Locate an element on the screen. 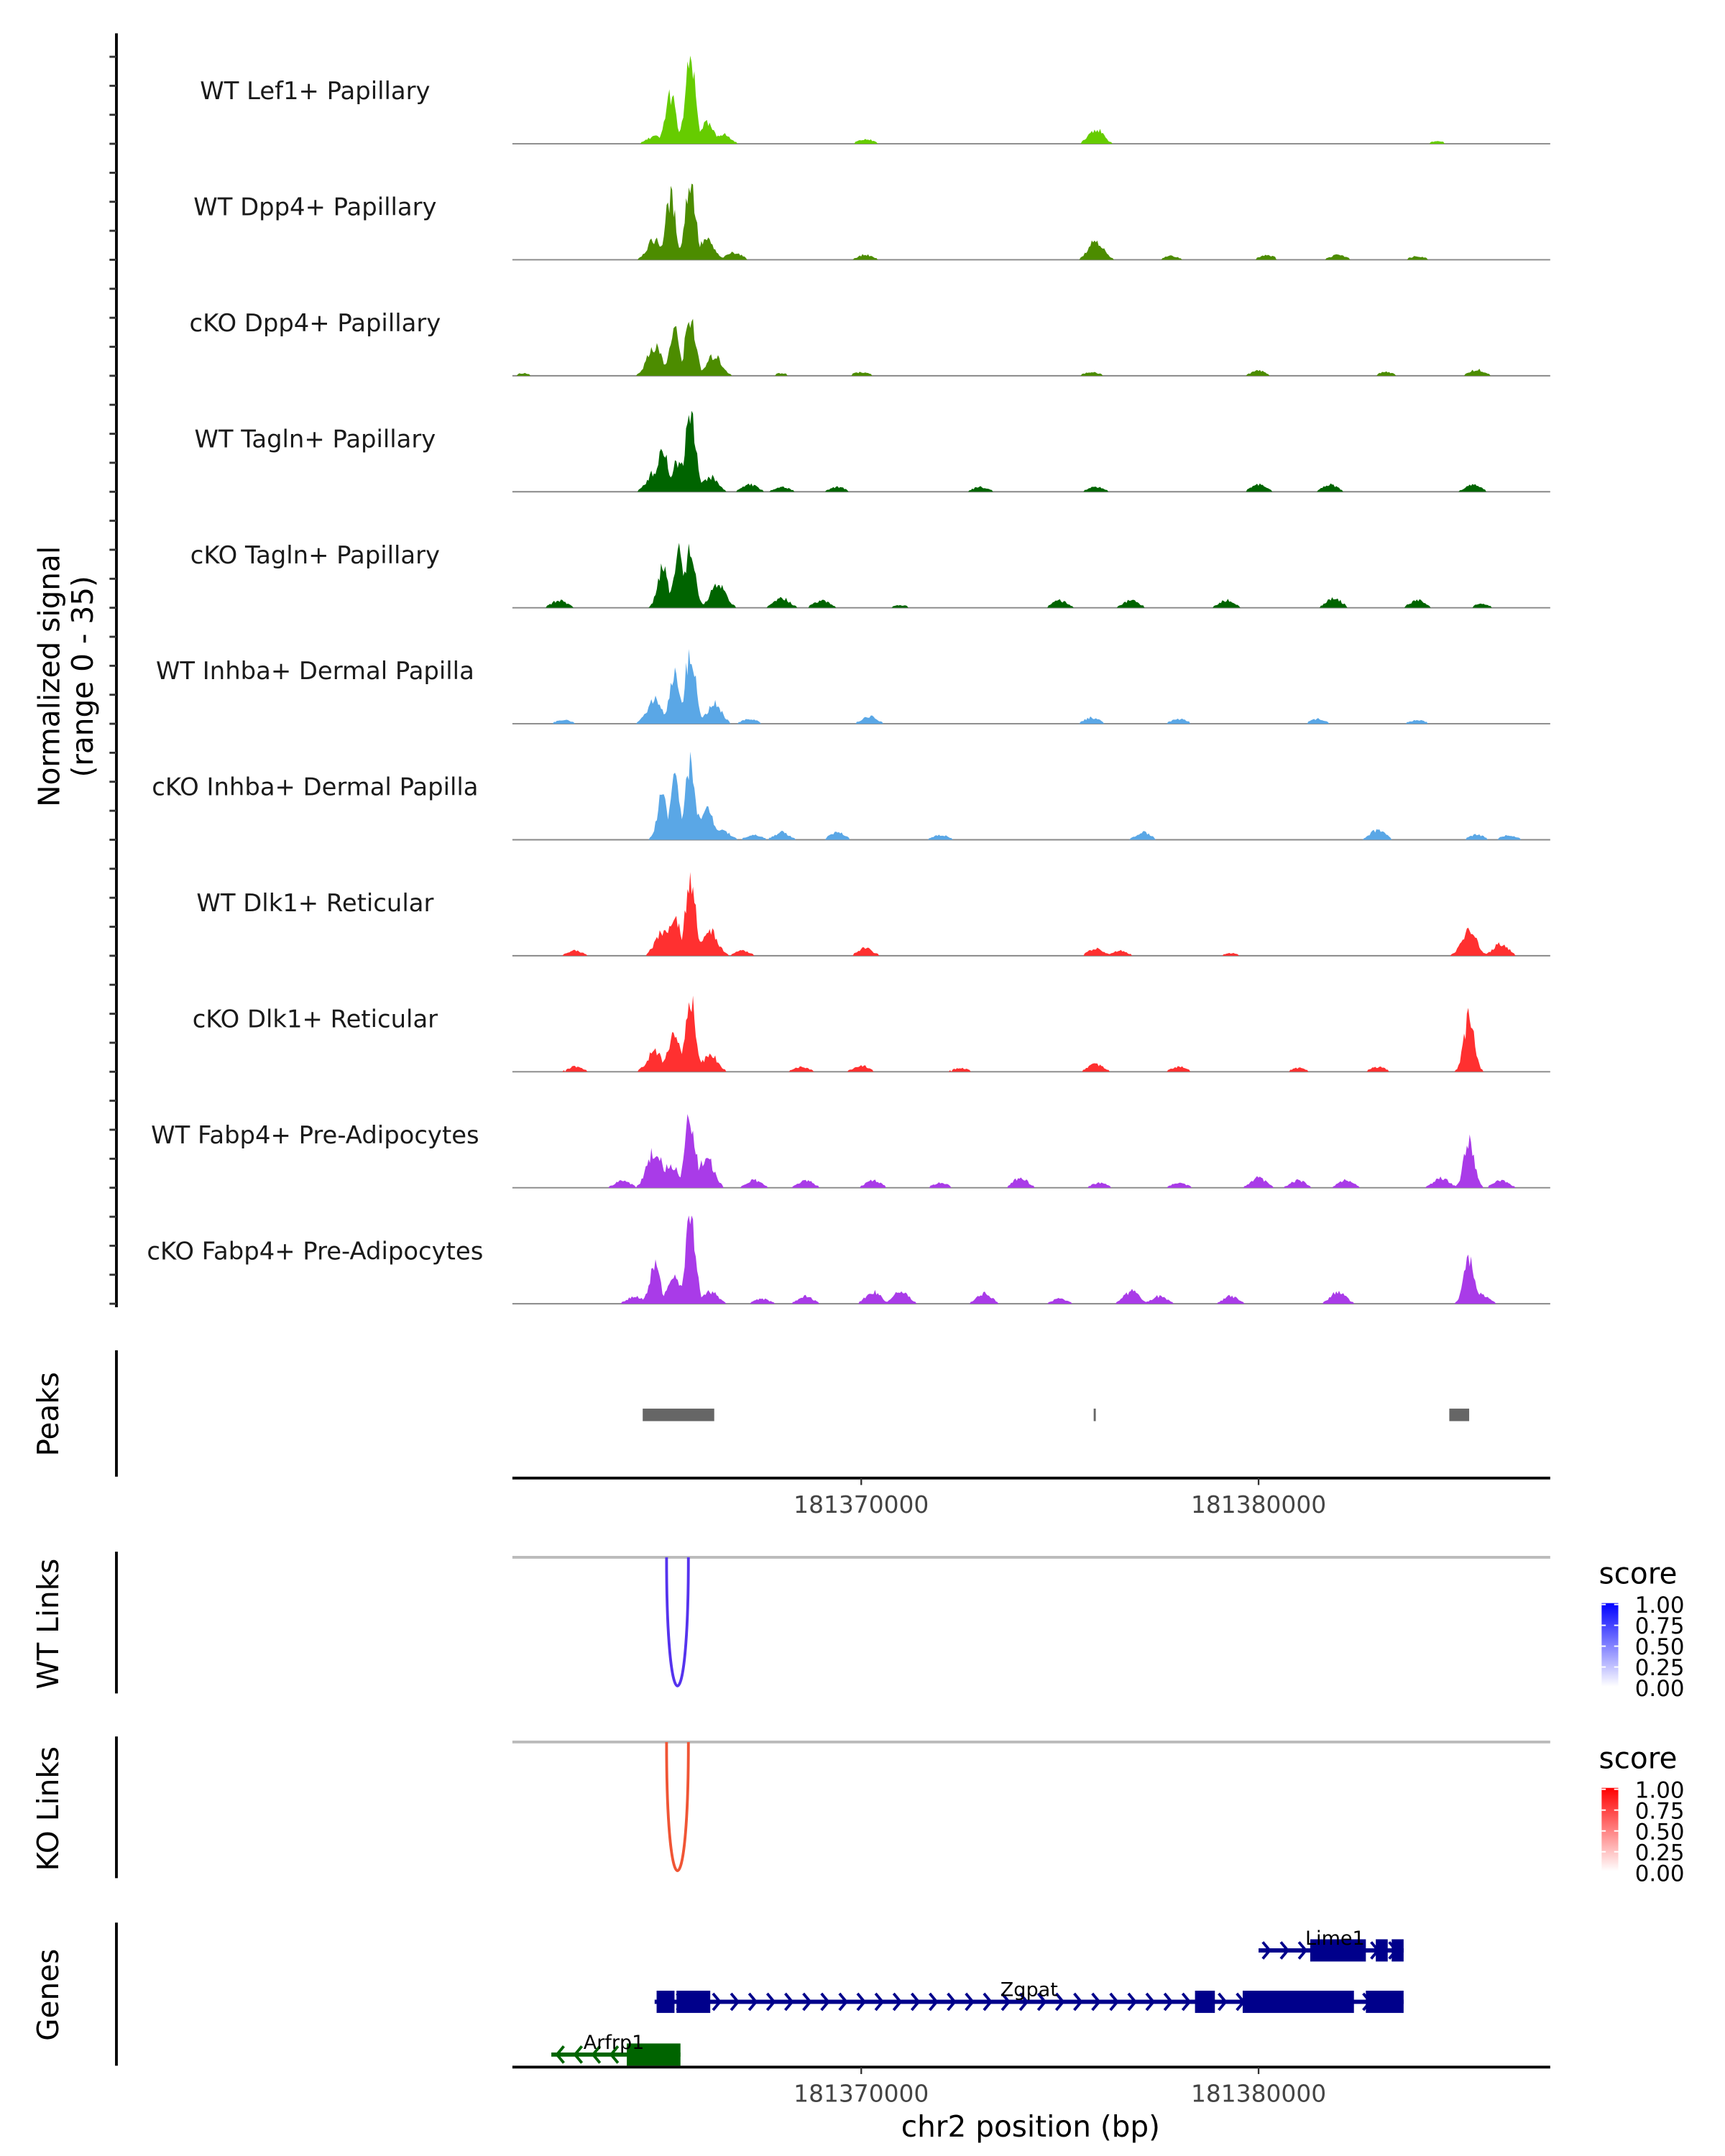 The height and width of the screenshot is (2156, 1725). gene-model: Arfrp1 is located at coordinates (616, 2049).